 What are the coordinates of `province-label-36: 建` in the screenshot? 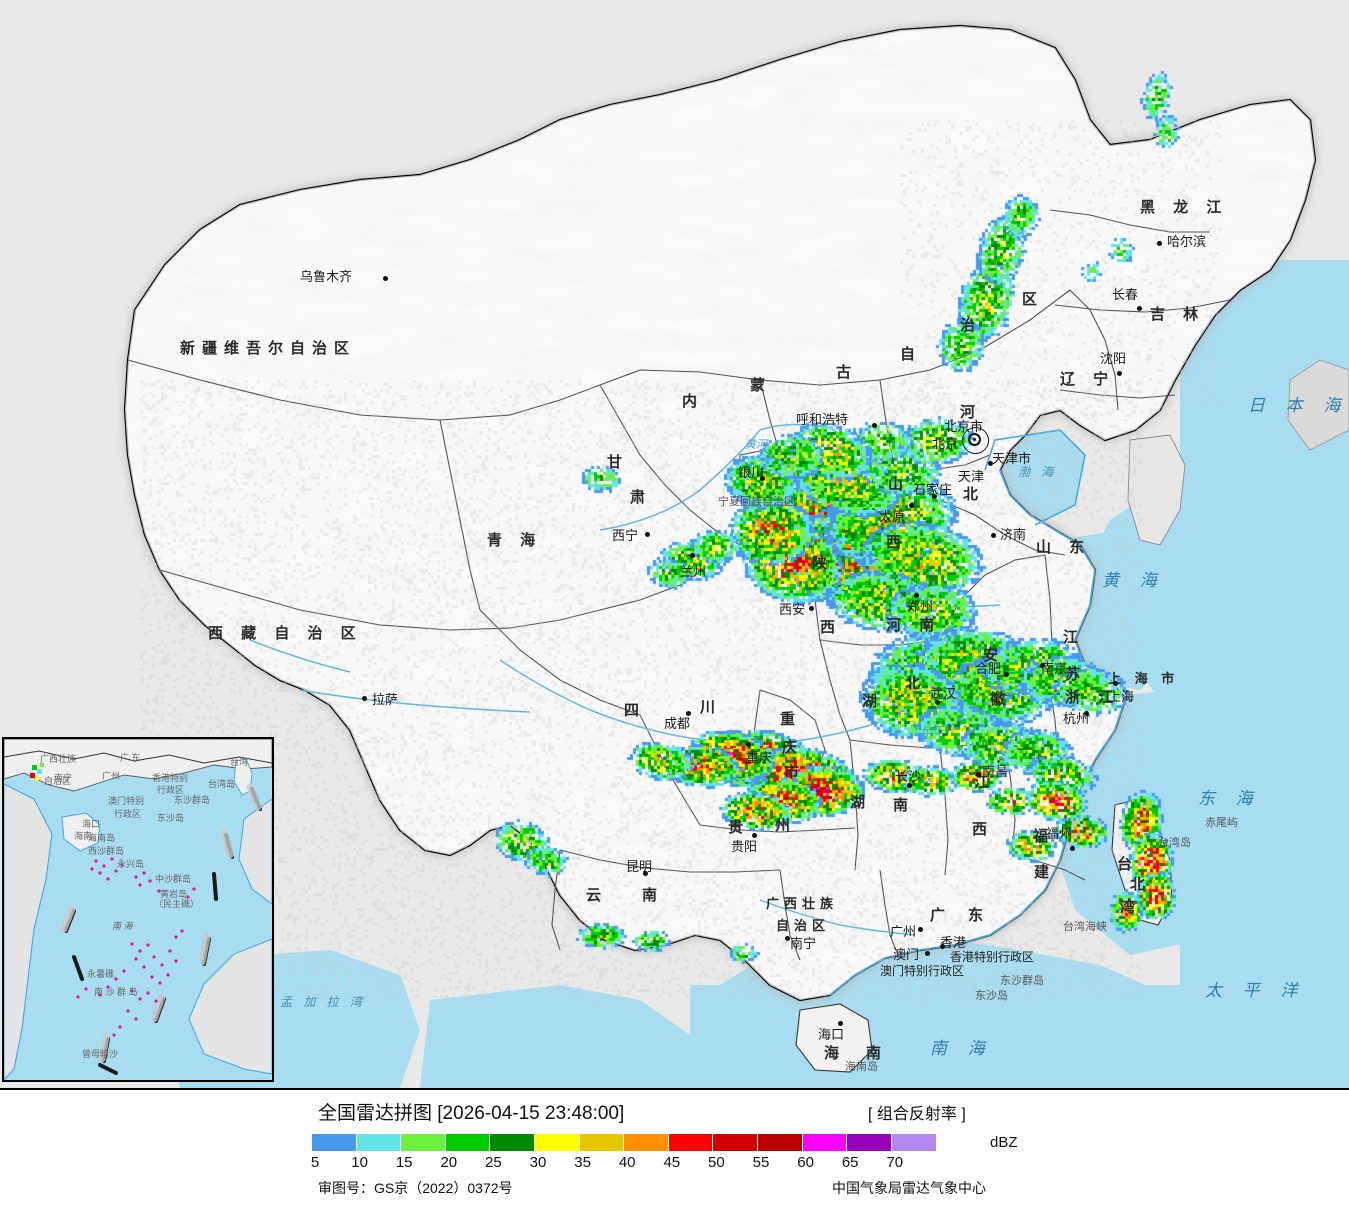 It's located at (1045, 872).